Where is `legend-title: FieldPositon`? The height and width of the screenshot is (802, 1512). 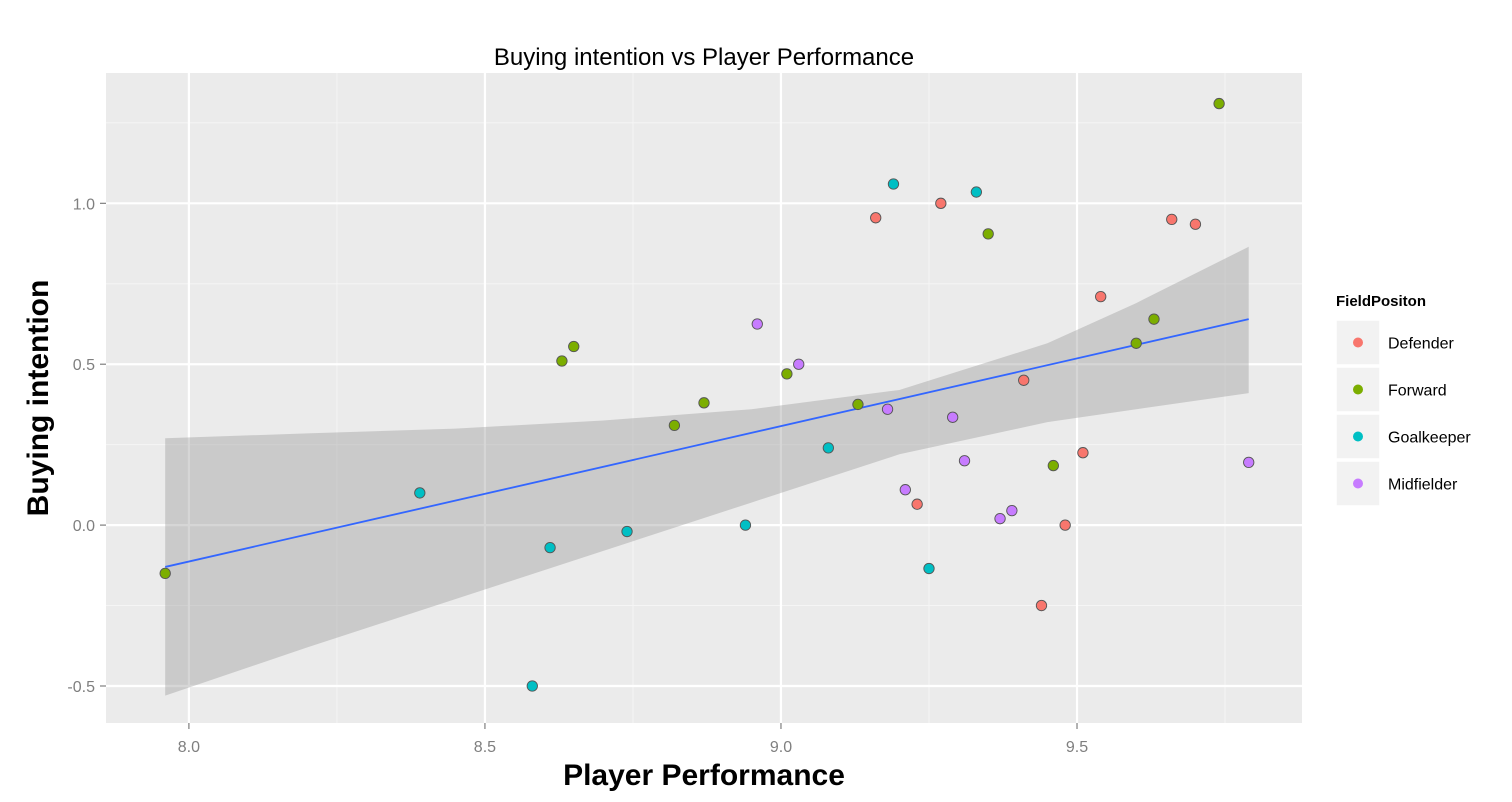 legend-title: FieldPositon is located at coordinates (1381, 301).